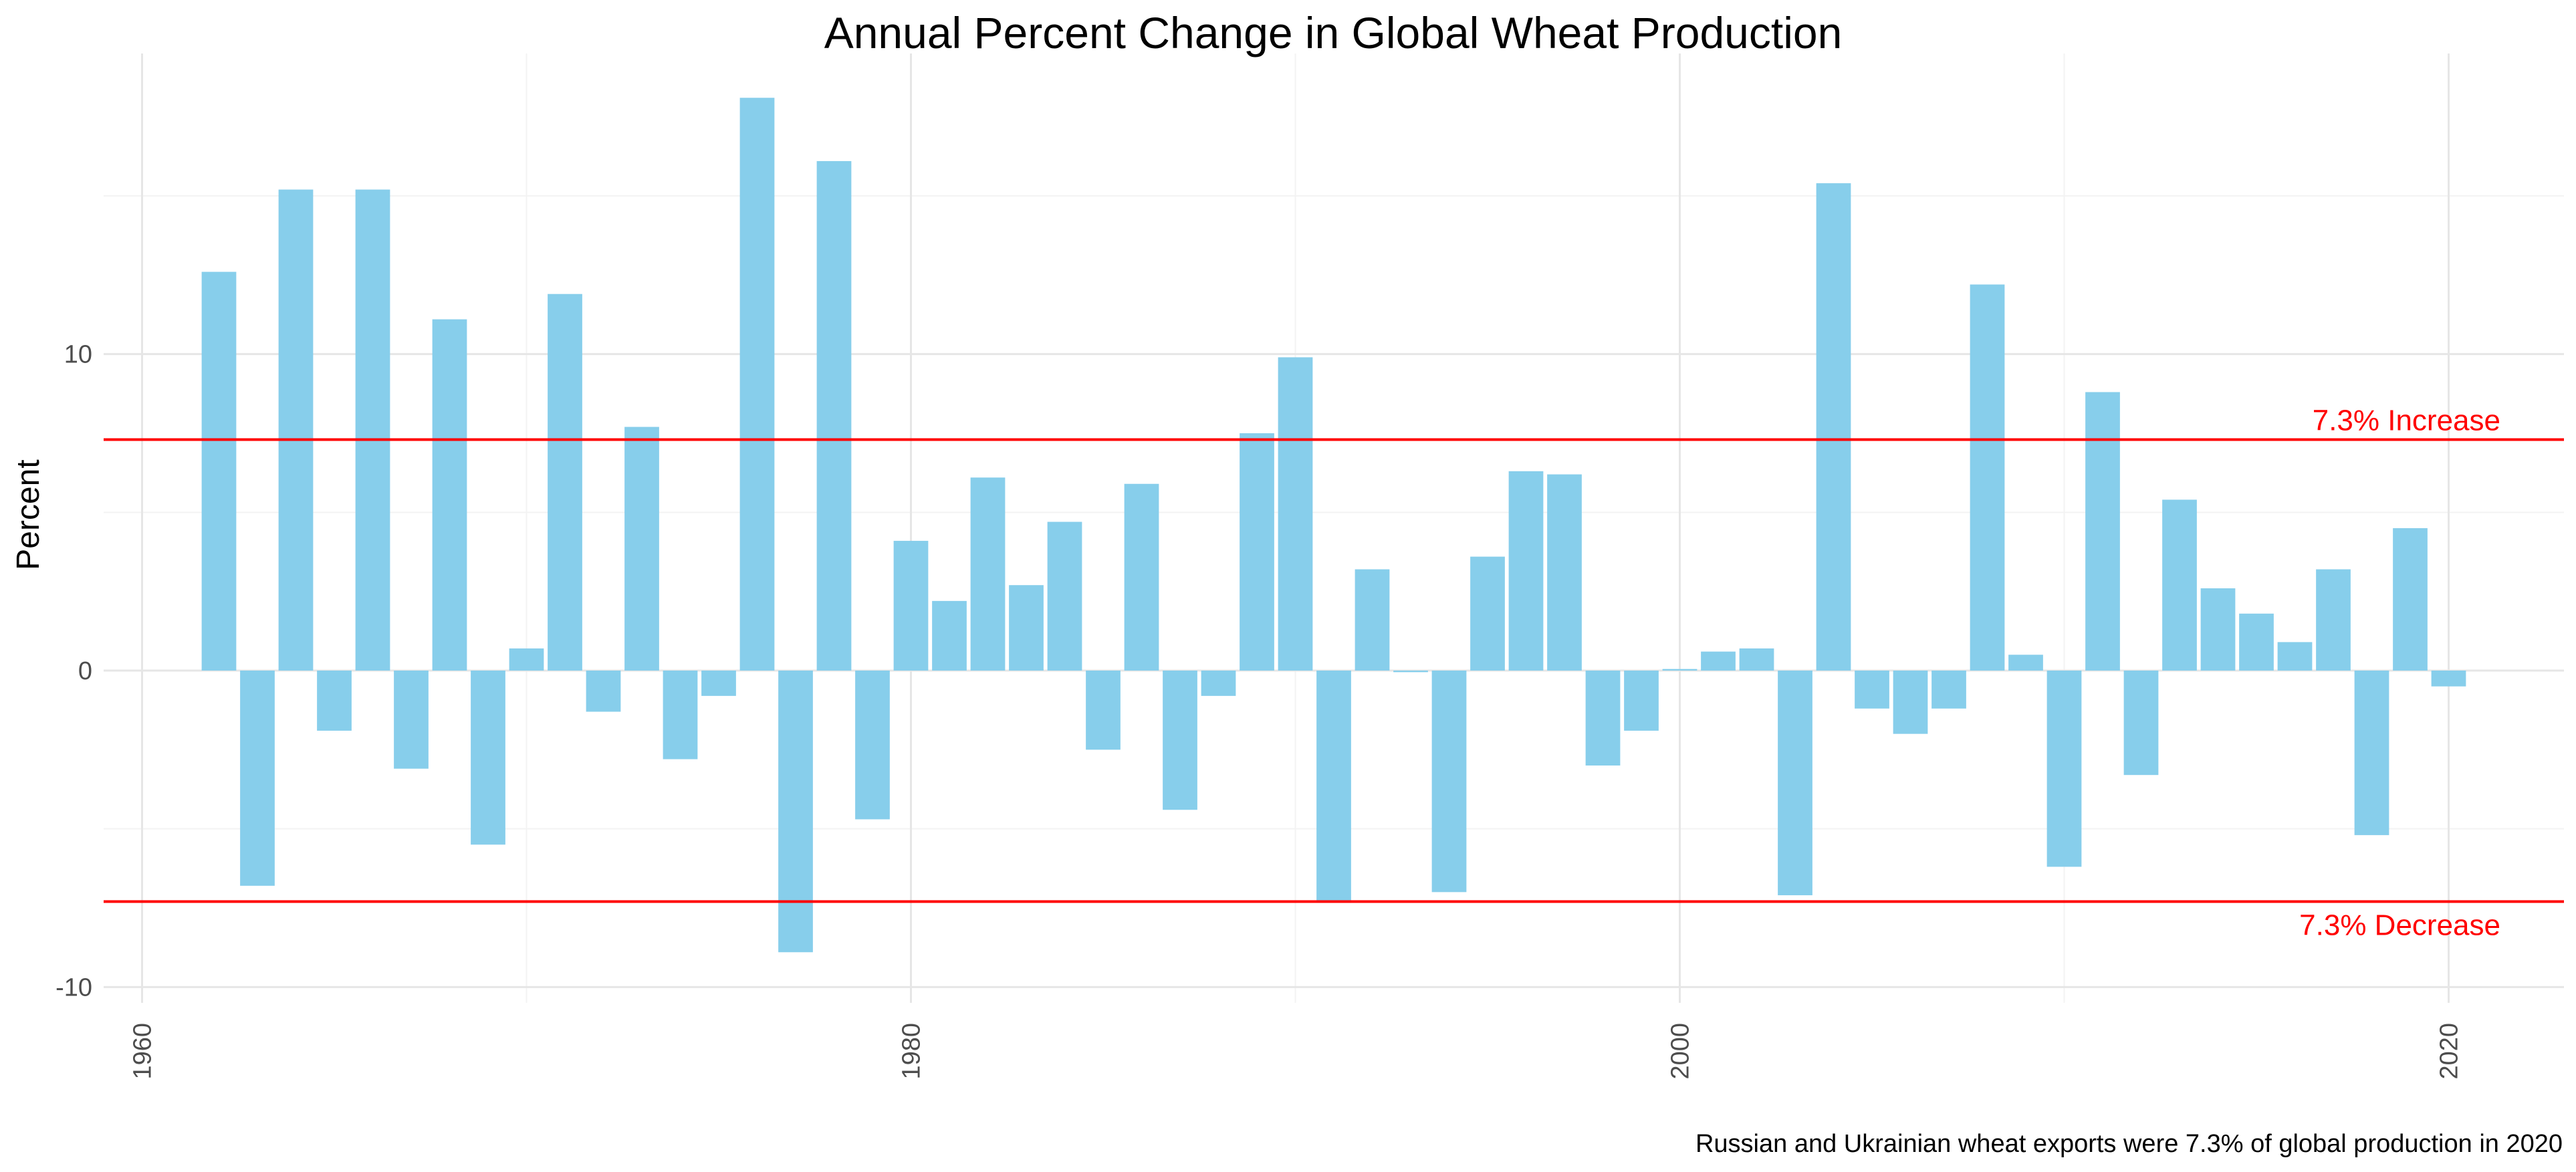 The height and width of the screenshot is (1172, 2576). What do you see at coordinates (1948, 690) in the screenshot?
I see `bar-2007` at bounding box center [1948, 690].